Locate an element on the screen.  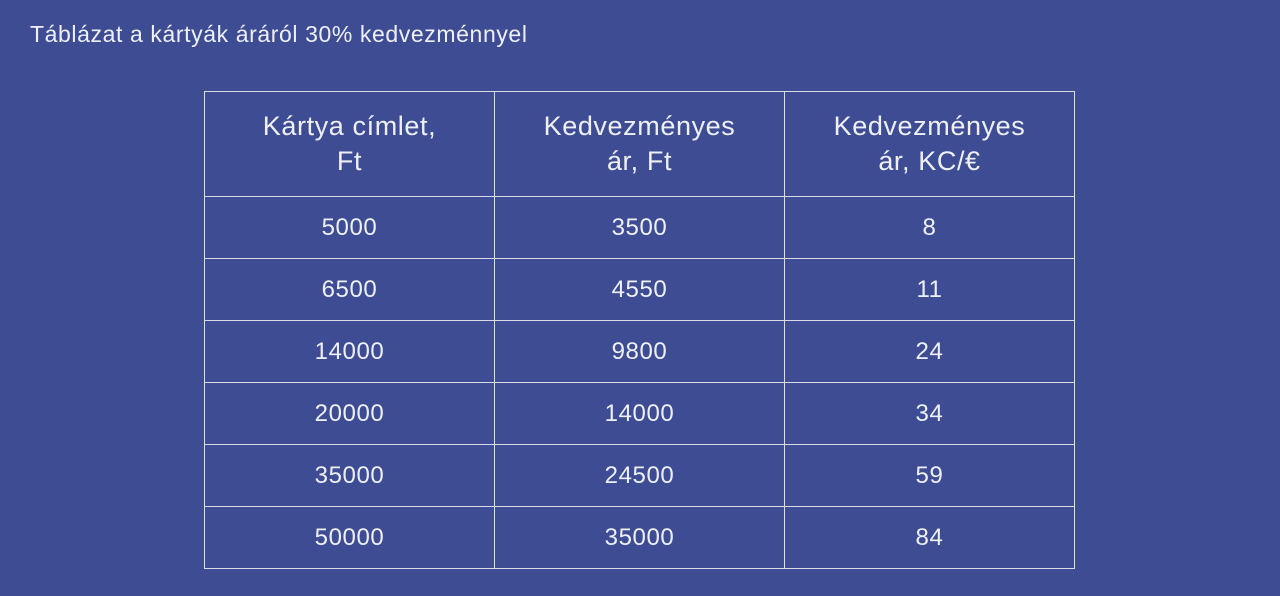
cell-discount-ft: 4550 is located at coordinates (639, 289).